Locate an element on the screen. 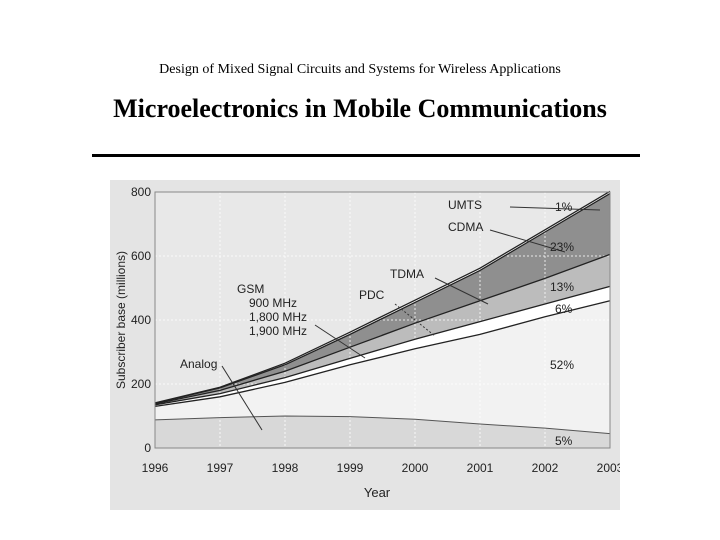  leader-umts is located at coordinates (555, 208).